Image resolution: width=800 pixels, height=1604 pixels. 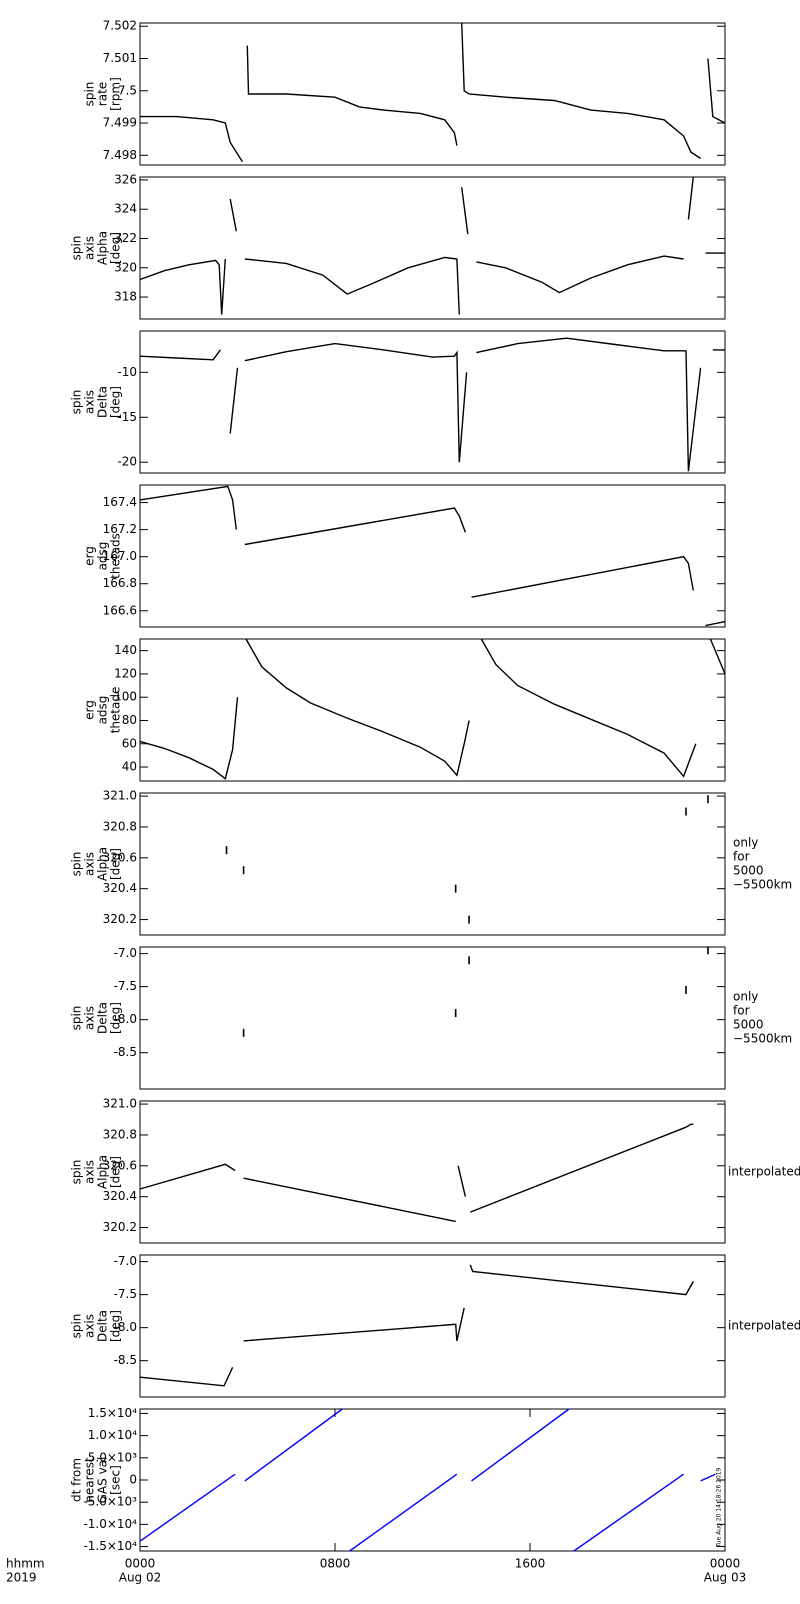 I want to click on x-tick-sublabel: Aug 03, so click(x=725, y=1578).